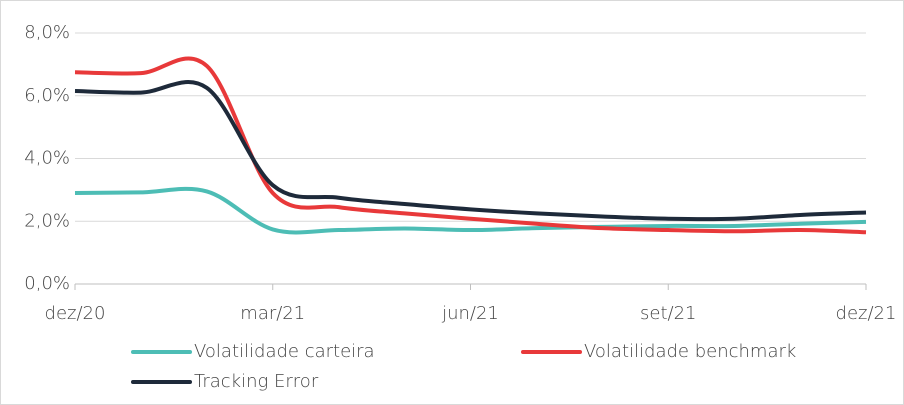 The image size is (904, 405). I want to click on y-tick-label: 0,0%, so click(47, 283).